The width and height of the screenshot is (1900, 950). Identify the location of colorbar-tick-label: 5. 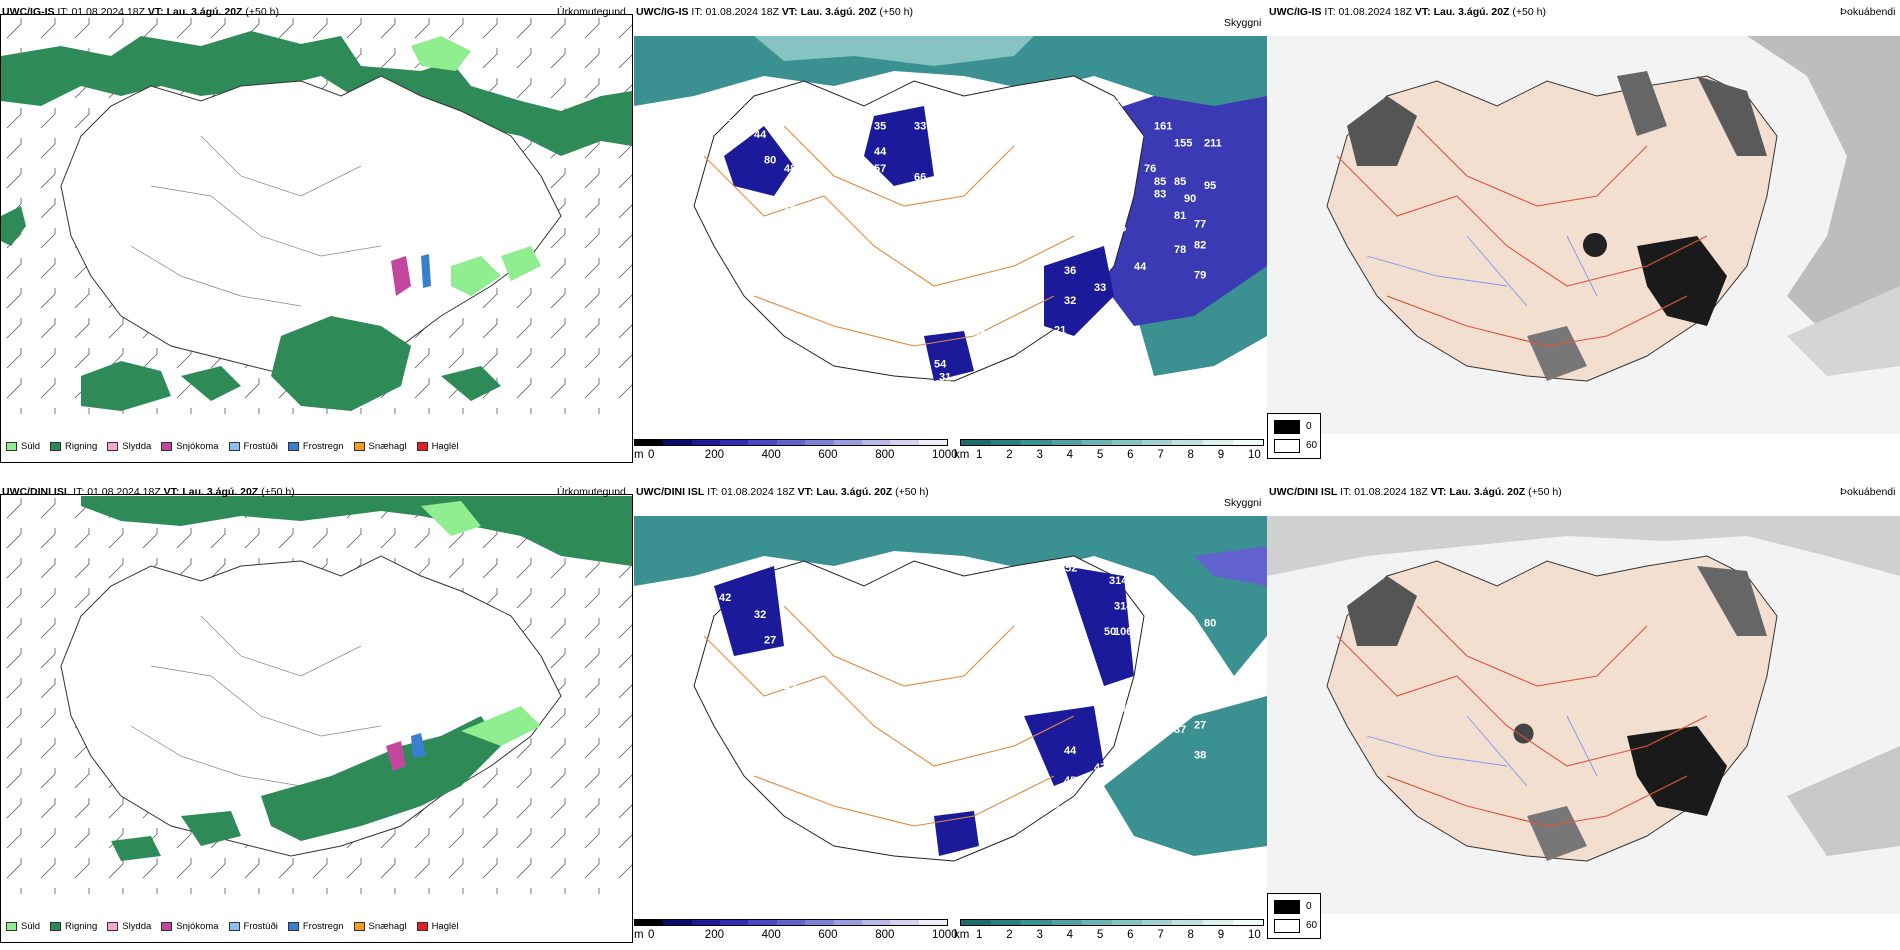
(1100, 455).